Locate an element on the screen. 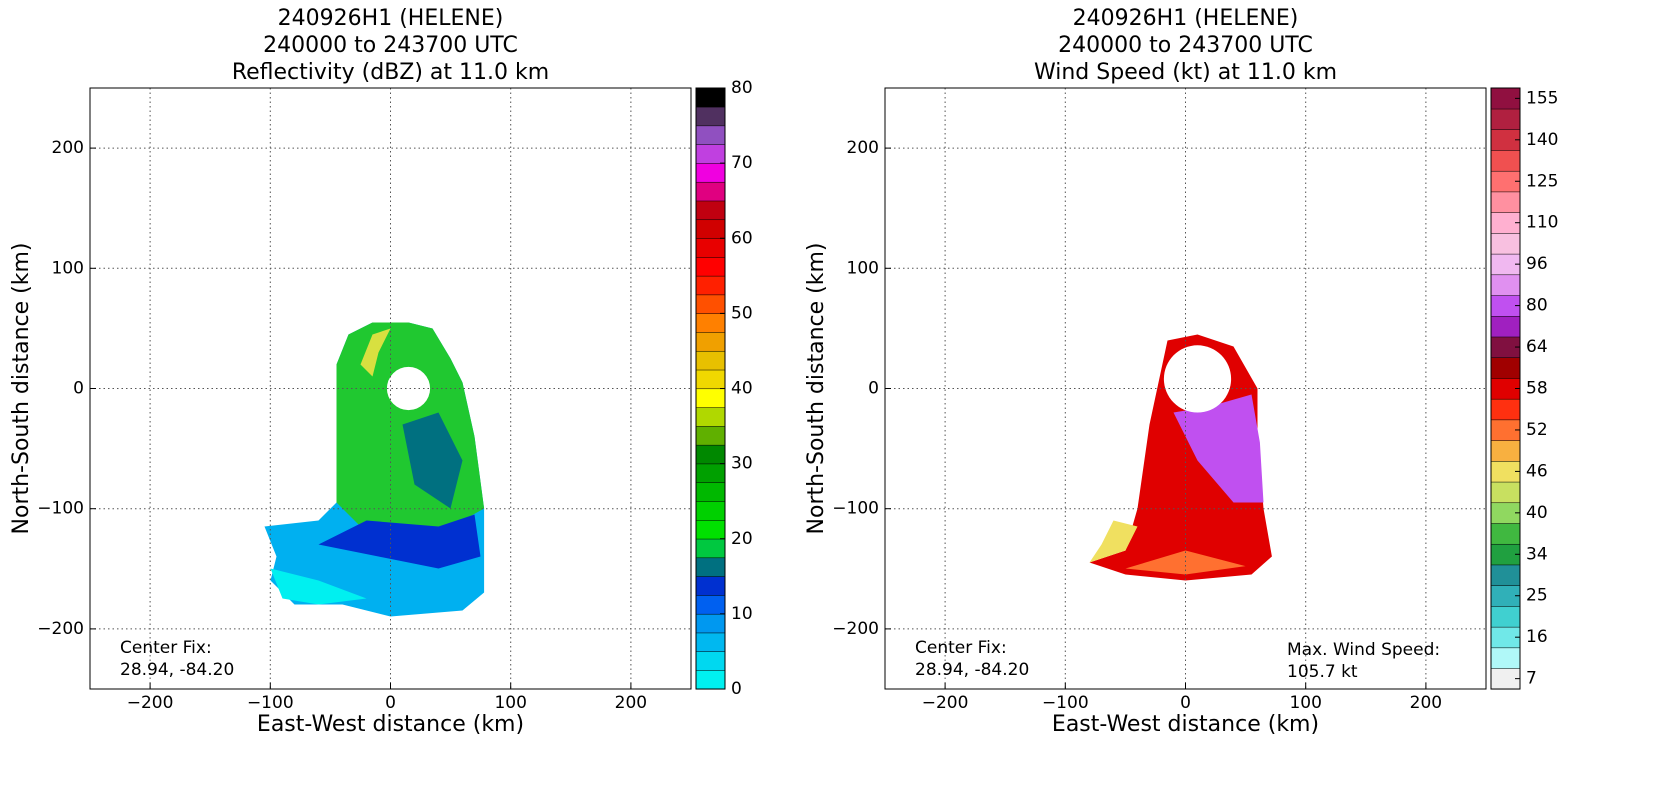  colorbar-label: 25 is located at coordinates (1537, 596).